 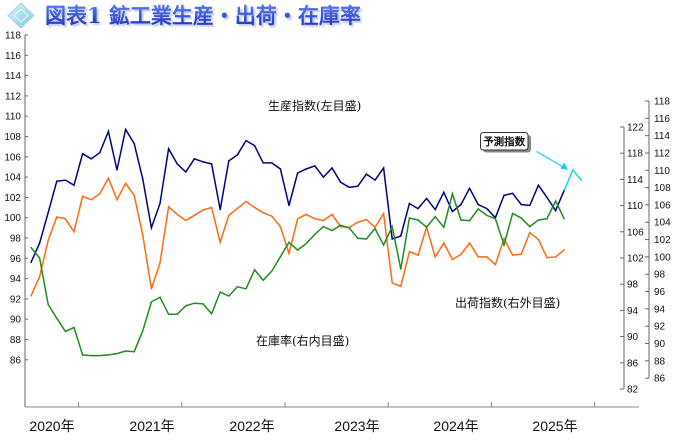 I want to click on left-axis-tick-label: 106, so click(x=12, y=157).